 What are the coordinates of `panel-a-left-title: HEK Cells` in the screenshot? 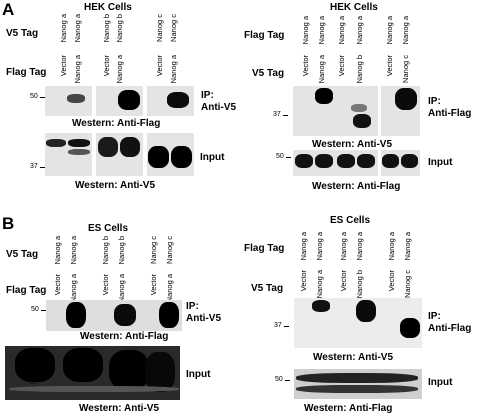 It's located at (108, 7).